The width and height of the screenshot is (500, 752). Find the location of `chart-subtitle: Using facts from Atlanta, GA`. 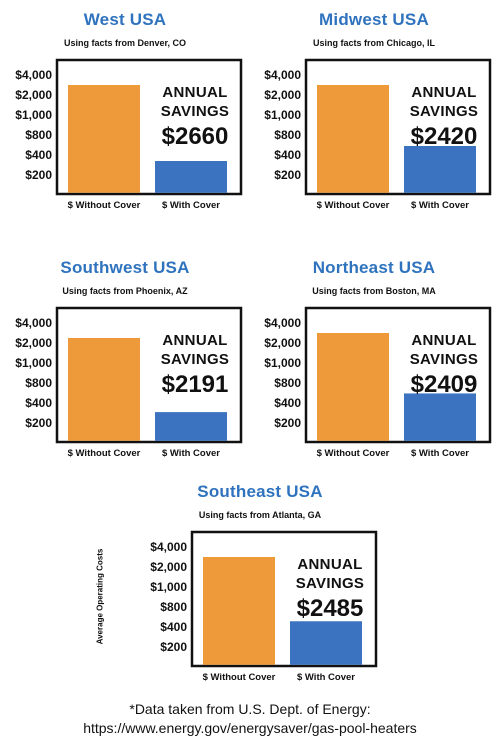

chart-subtitle: Using facts from Atlanta, GA is located at coordinates (260, 515).